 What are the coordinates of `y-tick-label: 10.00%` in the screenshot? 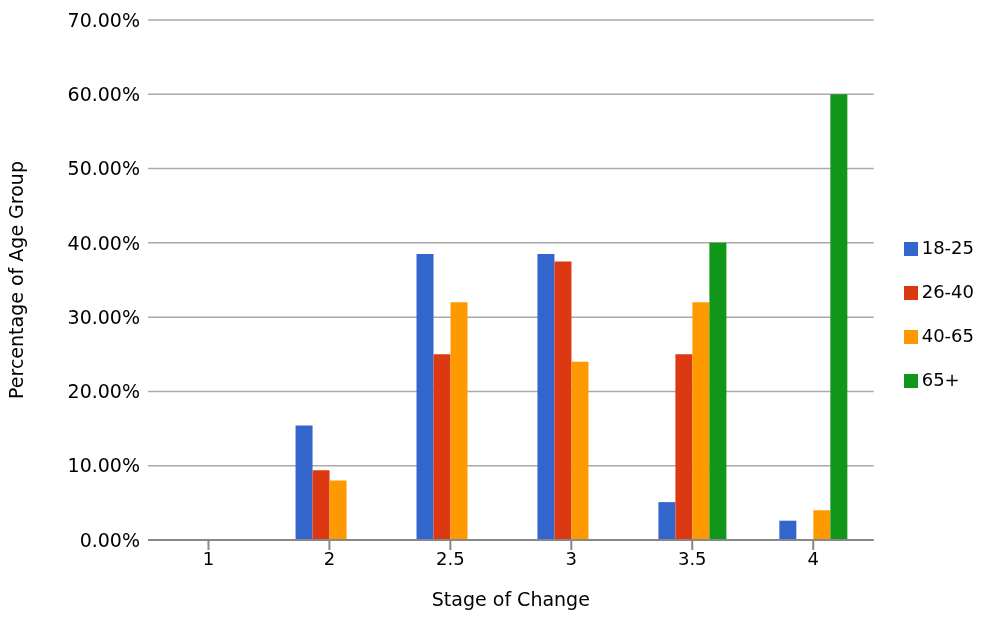 It's located at (103, 465).